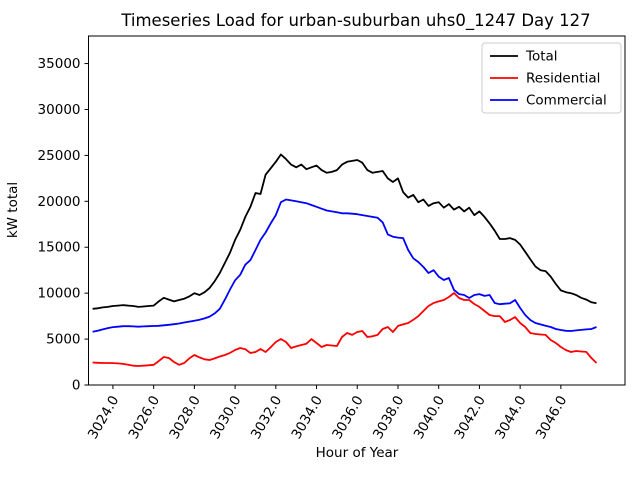  Describe the element at coordinates (551, 417) in the screenshot. I see `x-tick-label: 3046.0` at that location.